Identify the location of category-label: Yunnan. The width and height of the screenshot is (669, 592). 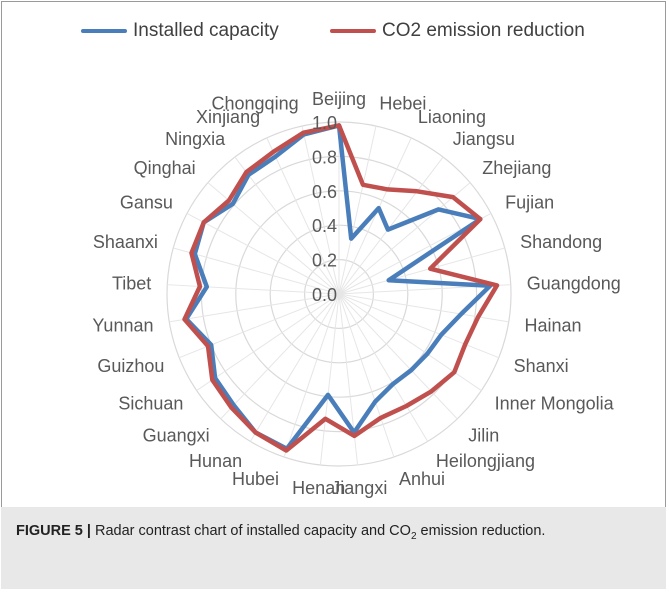
(122, 326).